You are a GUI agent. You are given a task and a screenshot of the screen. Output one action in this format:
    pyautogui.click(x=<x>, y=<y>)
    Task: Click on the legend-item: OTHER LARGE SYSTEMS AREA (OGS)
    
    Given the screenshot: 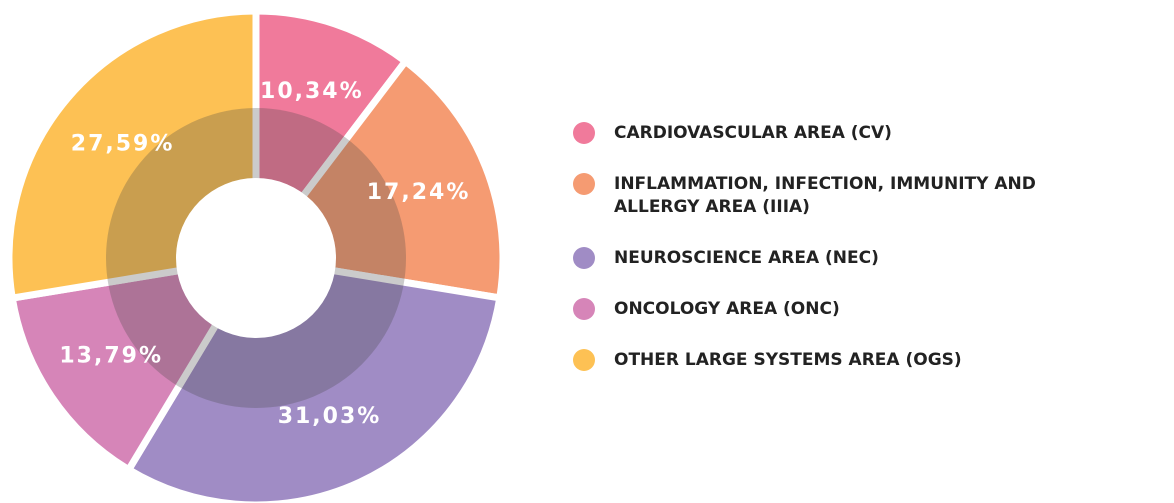 What is the action you would take?
    pyautogui.click(x=873, y=360)
    